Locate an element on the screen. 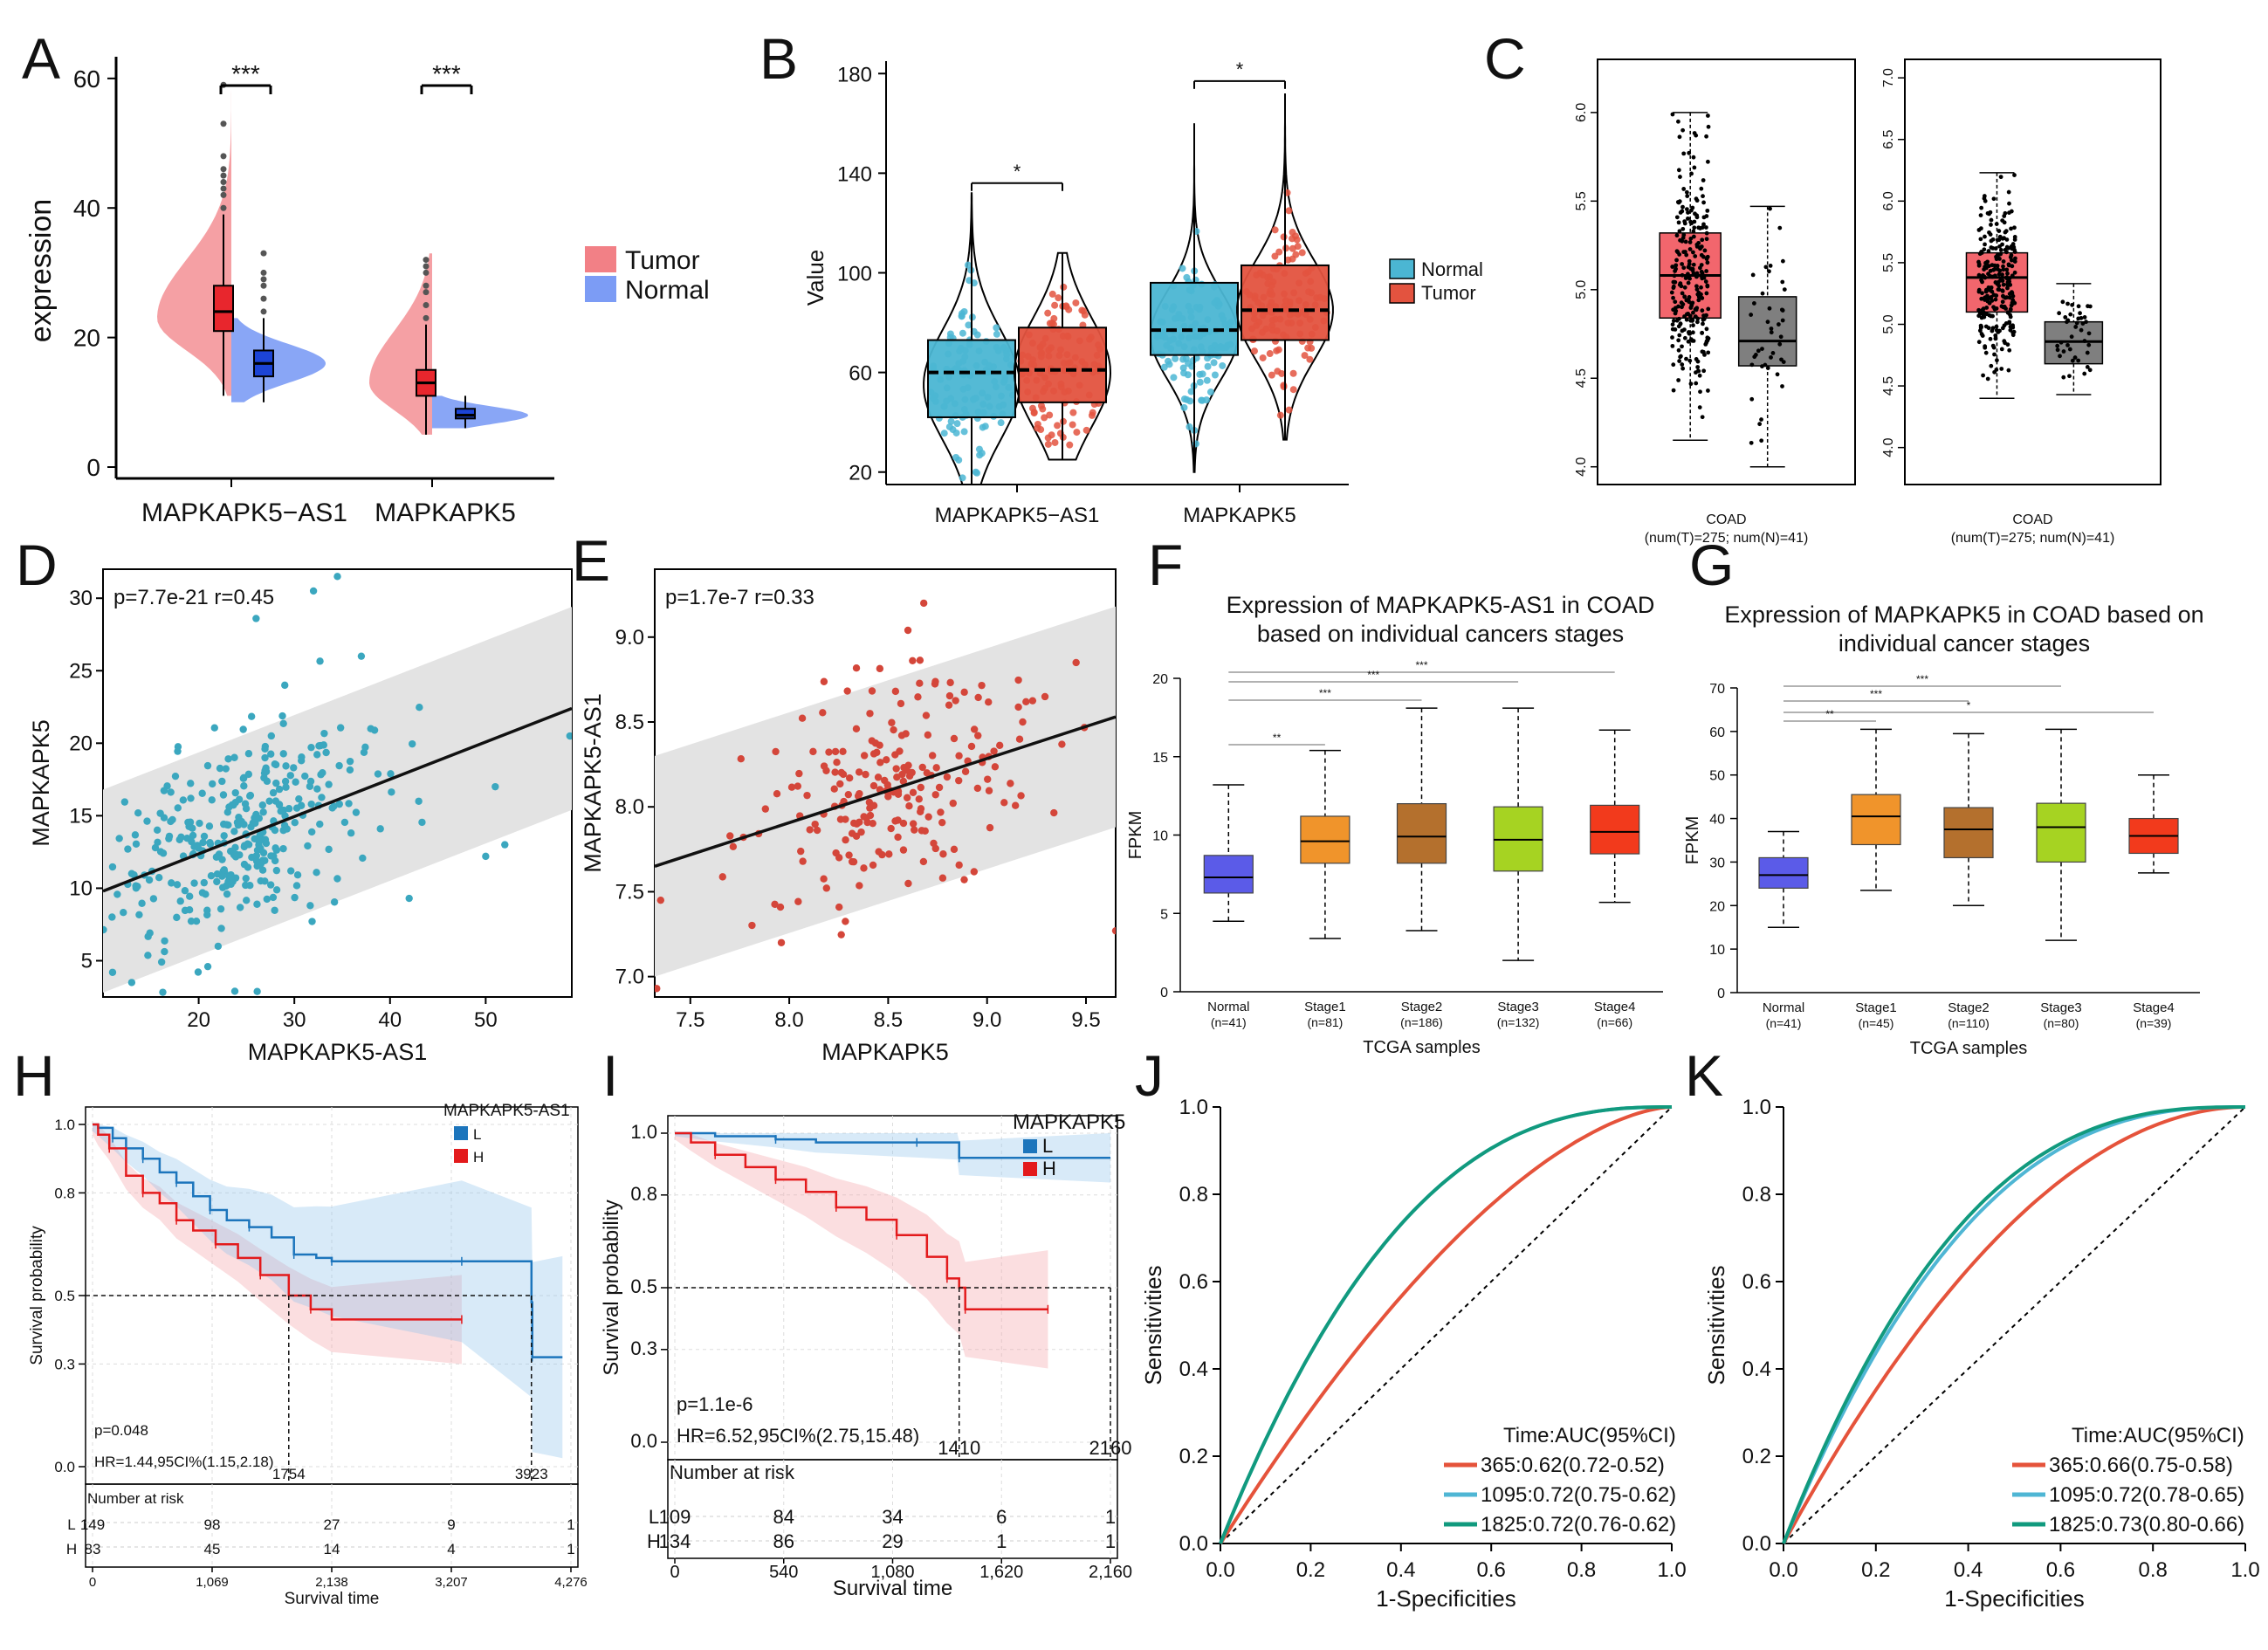 The width and height of the screenshot is (2268, 1650). y-tick-label: 60 is located at coordinates (1717, 733).